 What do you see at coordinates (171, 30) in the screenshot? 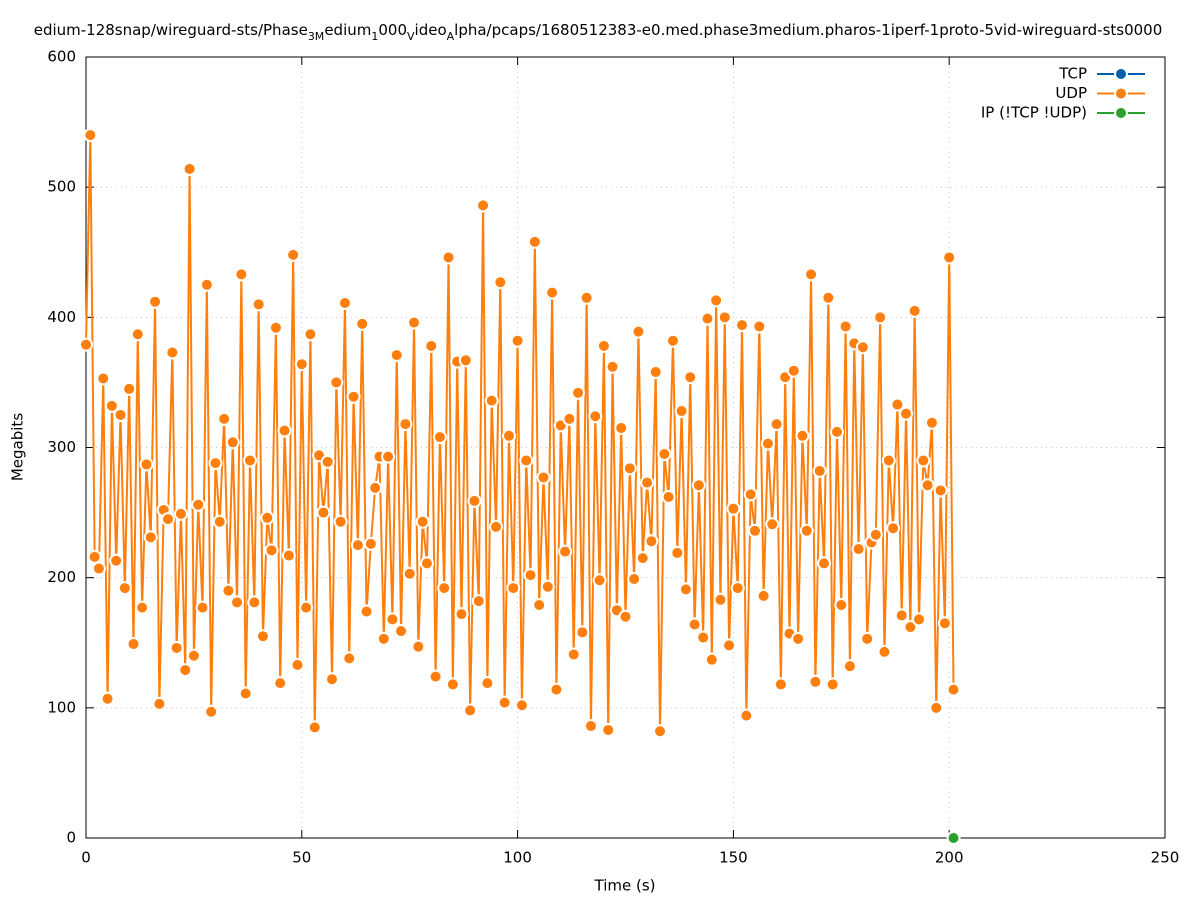
I see `title-part: edium-128snap/wireguard-sts/Phase` at bounding box center [171, 30].